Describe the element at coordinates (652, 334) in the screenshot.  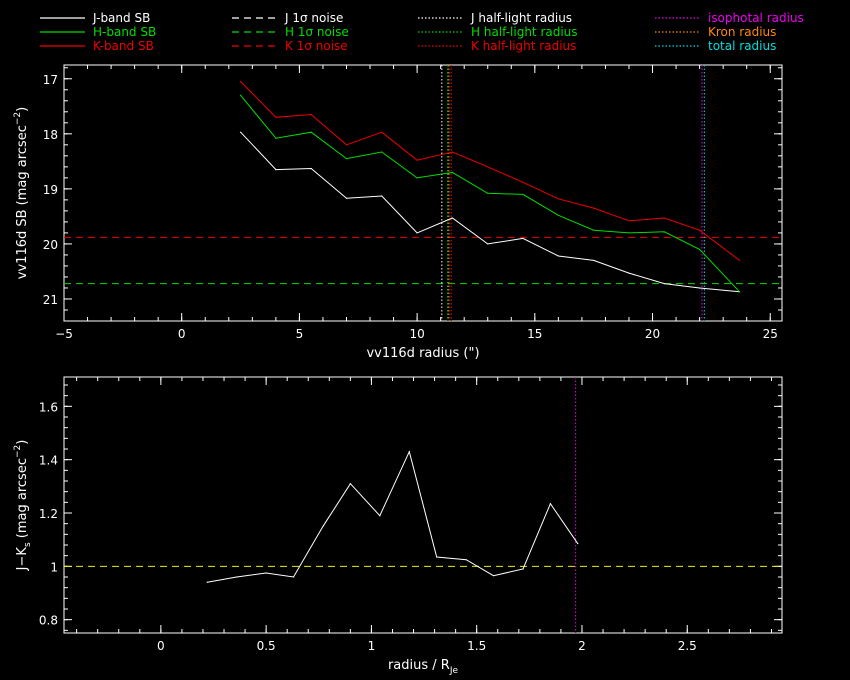
I see `x-tick-label: 20` at that location.